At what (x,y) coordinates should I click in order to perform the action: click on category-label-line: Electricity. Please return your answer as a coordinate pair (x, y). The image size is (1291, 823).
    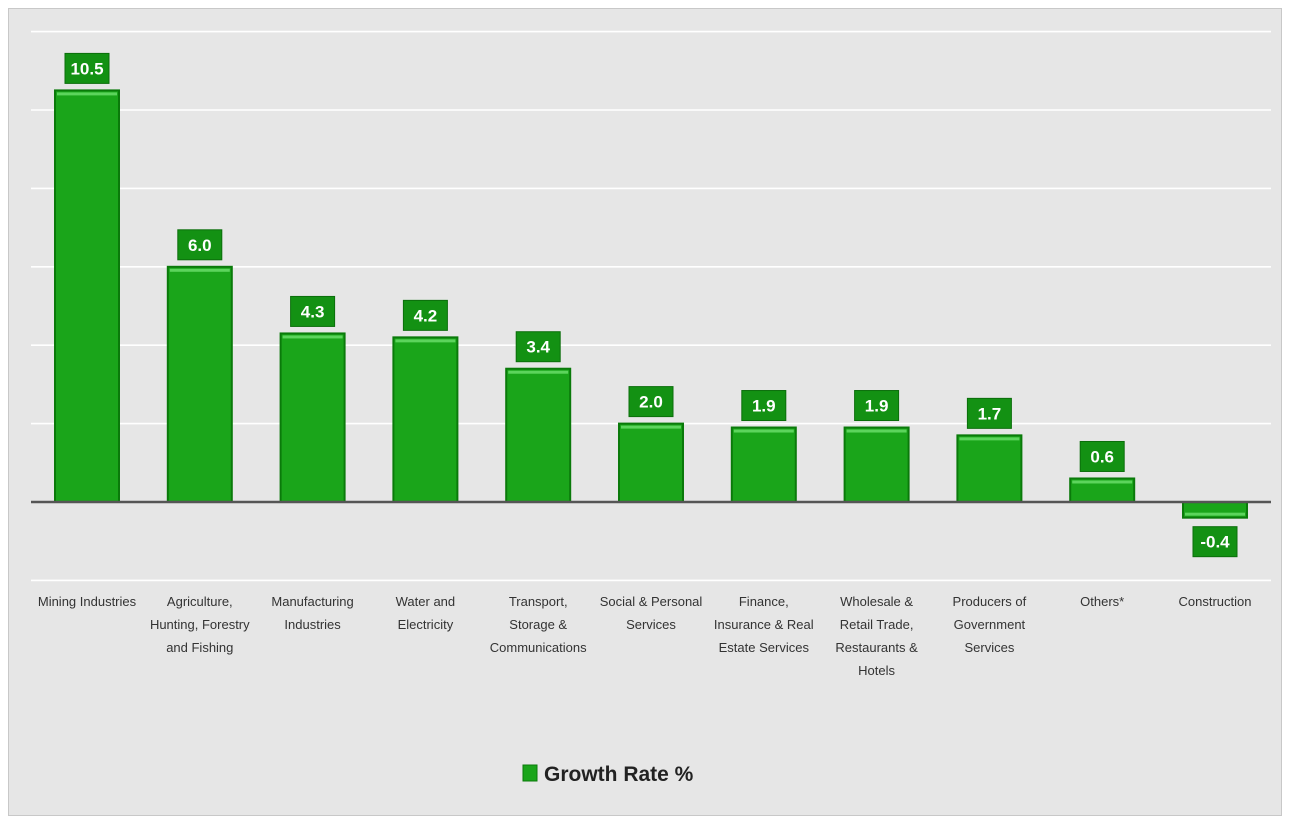
    Looking at the image, I should click on (426, 624).